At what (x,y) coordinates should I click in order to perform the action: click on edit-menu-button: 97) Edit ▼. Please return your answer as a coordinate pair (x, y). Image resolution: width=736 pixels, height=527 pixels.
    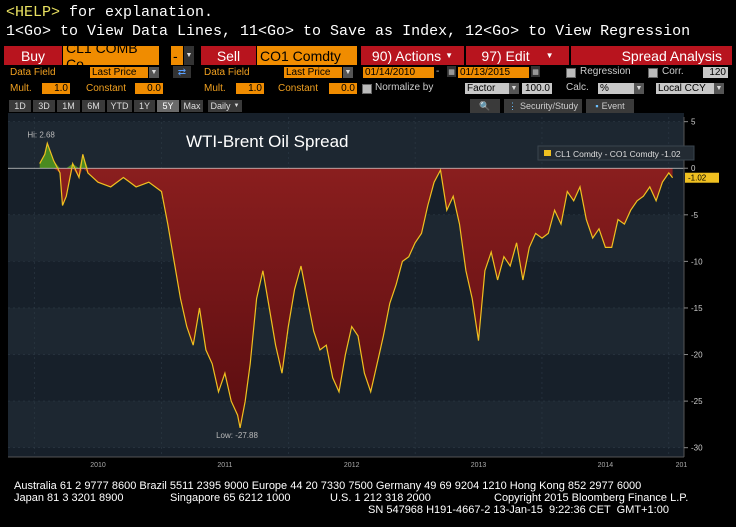
    Looking at the image, I should click on (517, 55).